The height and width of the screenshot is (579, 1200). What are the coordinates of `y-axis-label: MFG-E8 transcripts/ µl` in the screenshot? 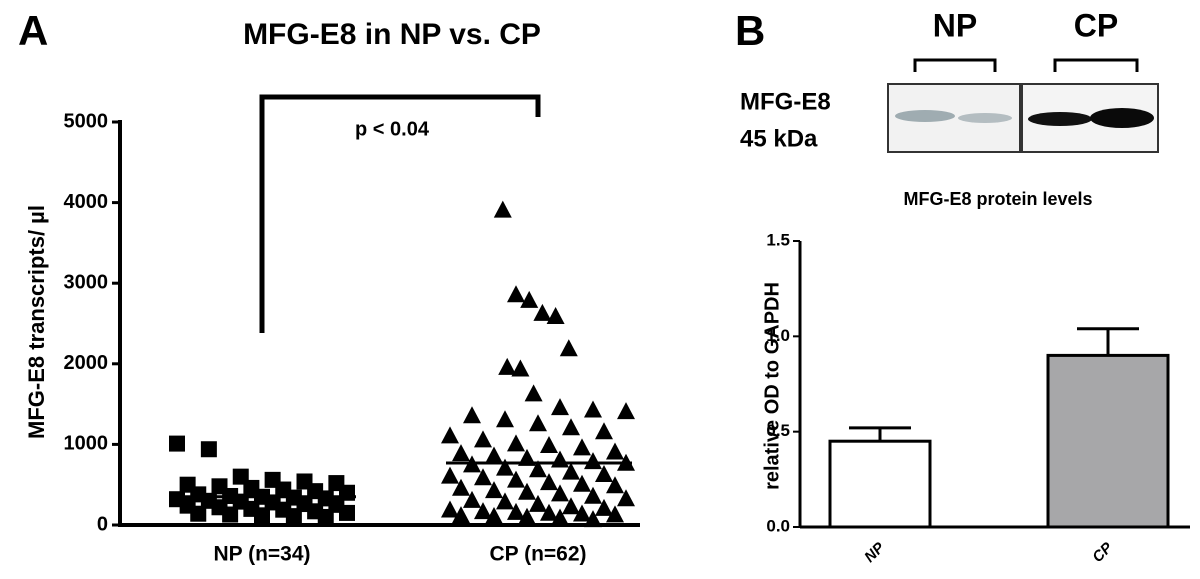 It's located at (36, 322).